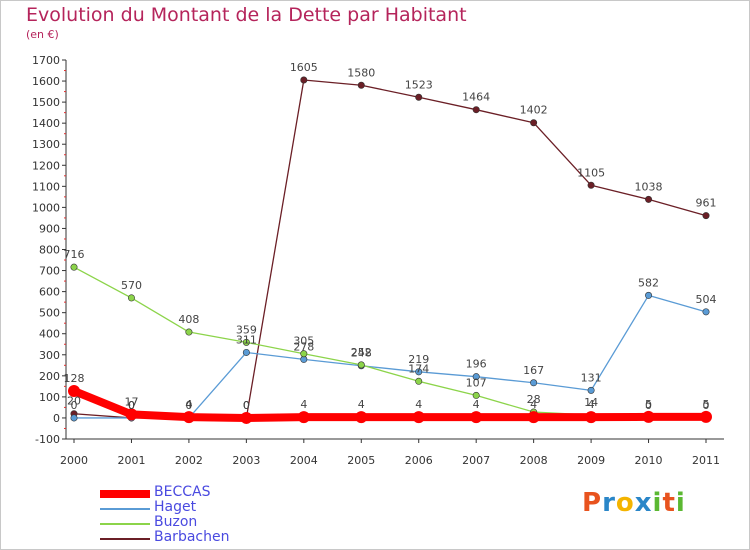 This screenshot has width=750, height=550. Describe the element at coordinates (669, 503) in the screenshot. I see `logo-letter: t` at that location.